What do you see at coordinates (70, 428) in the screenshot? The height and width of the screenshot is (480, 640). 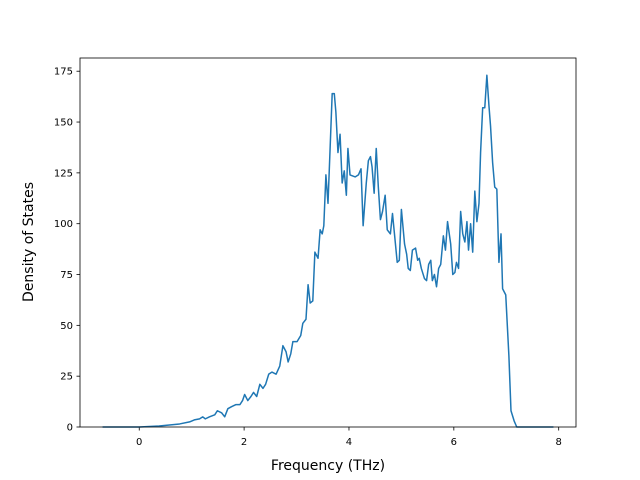 I see `y-tick-label: 0` at bounding box center [70, 428].